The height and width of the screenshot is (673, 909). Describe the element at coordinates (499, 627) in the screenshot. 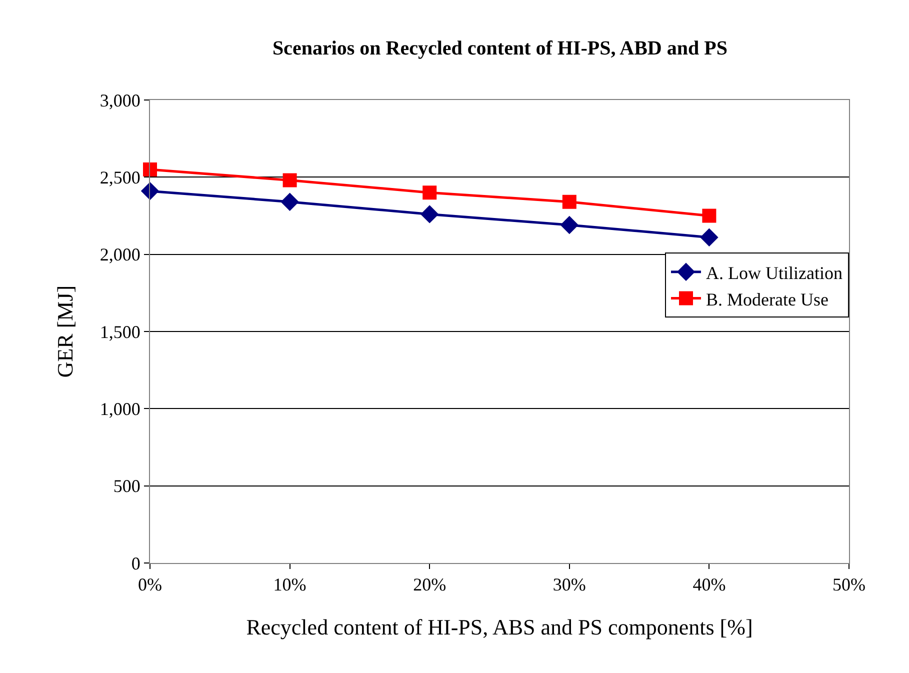

I see `x-axis-title: Recycled content of HI-PS, ABS and PS components [%]` at that location.